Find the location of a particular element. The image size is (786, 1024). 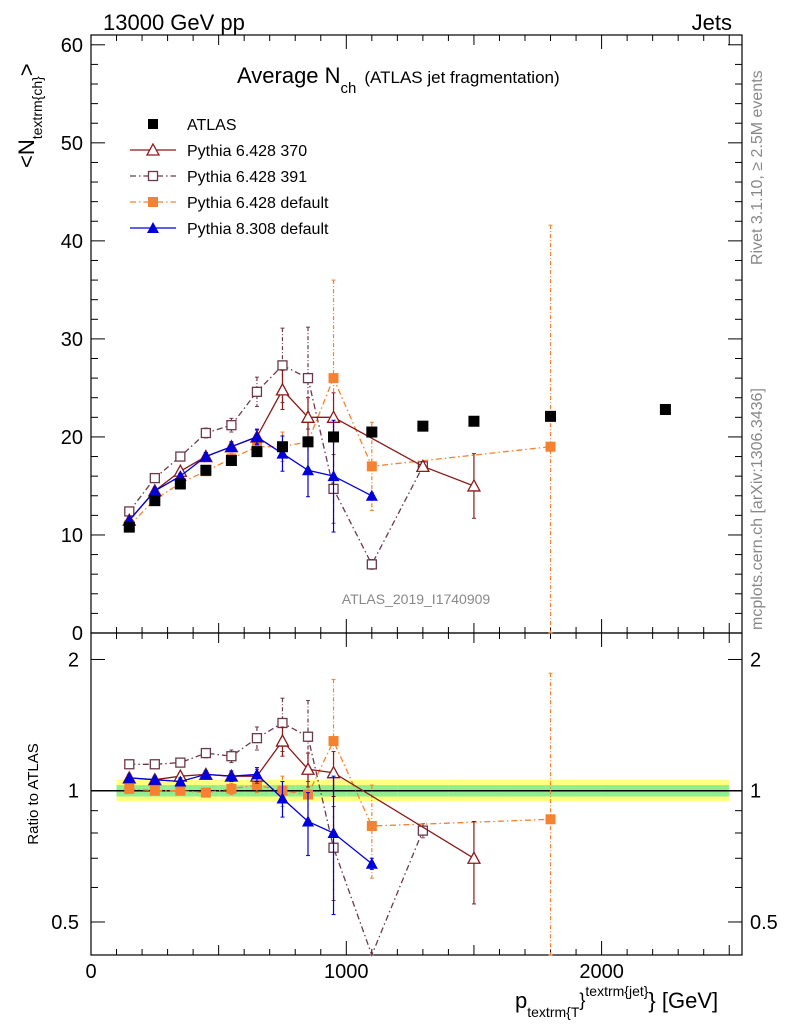

legend-label: Pythia 6.428 391 is located at coordinates (247, 177).